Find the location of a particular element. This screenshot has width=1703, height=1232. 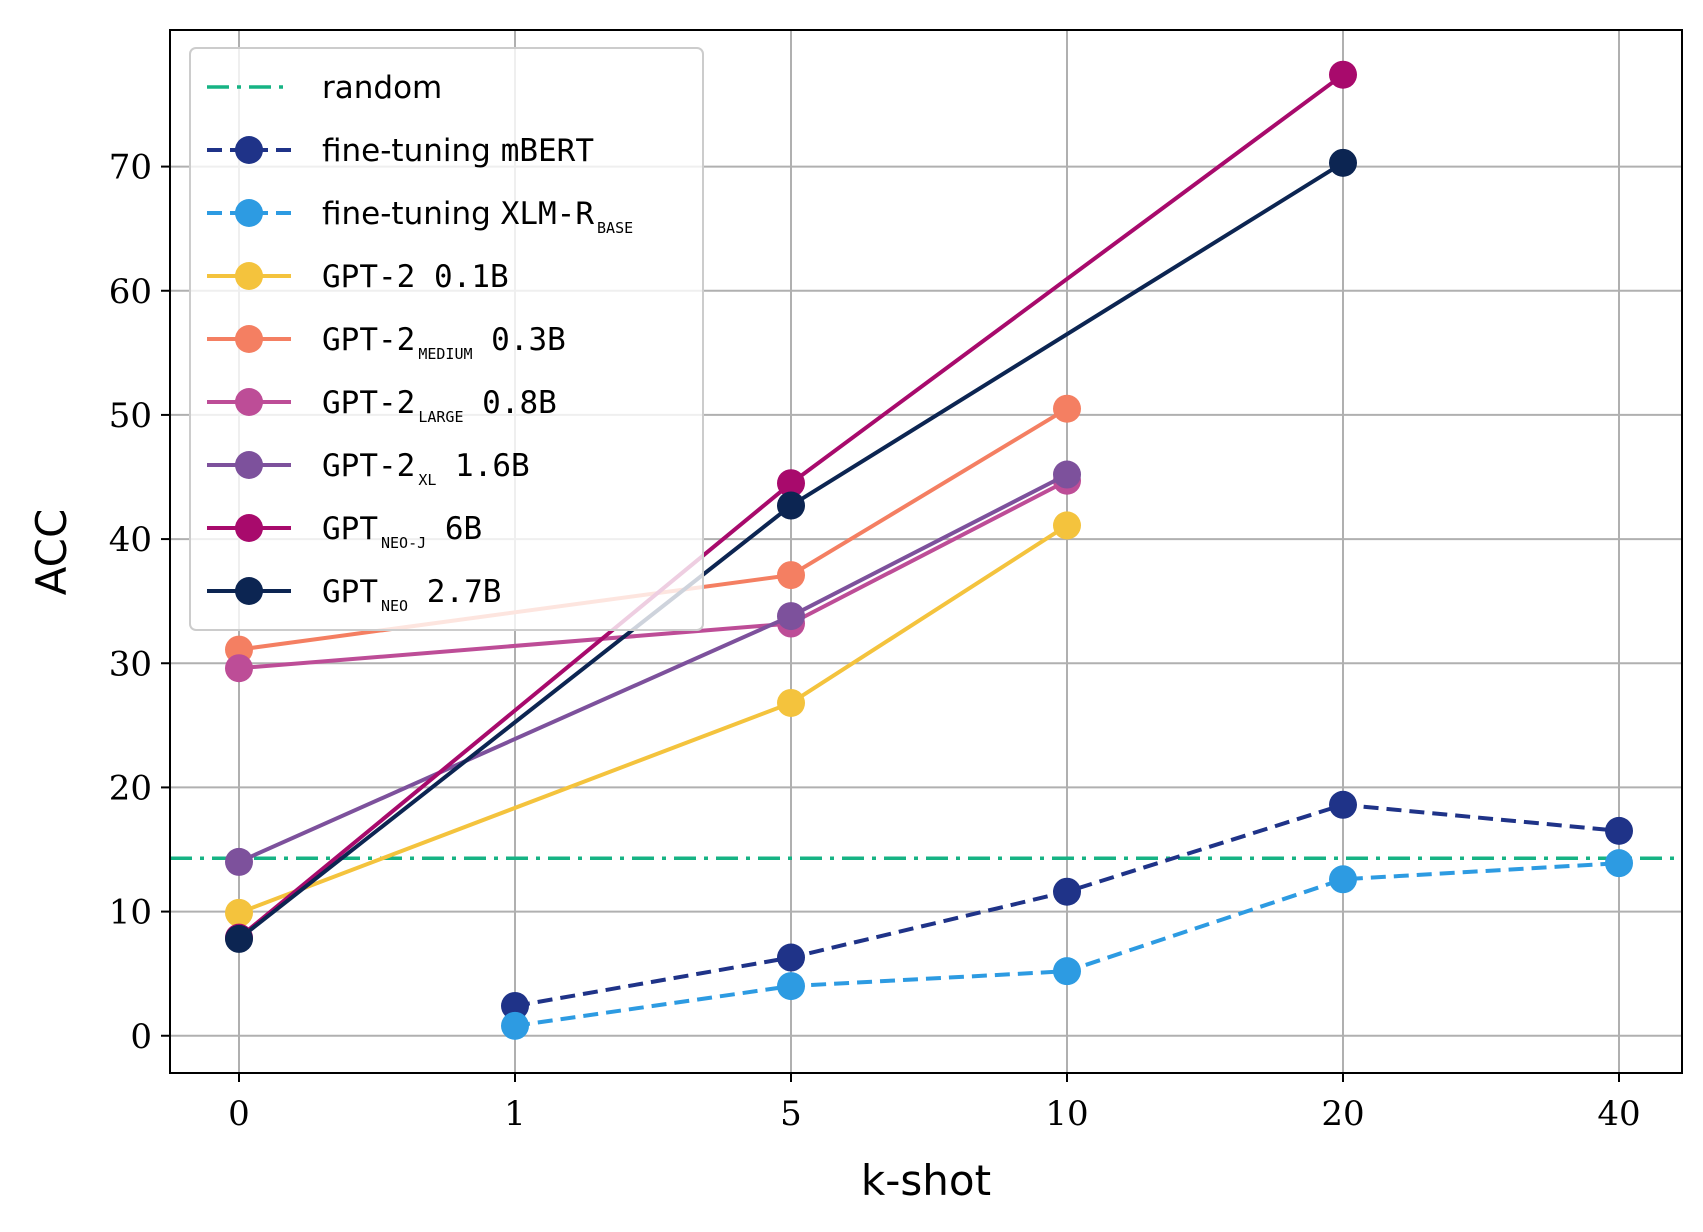

legend-entry: fine-tuning mBERT is located at coordinates (400, 151).